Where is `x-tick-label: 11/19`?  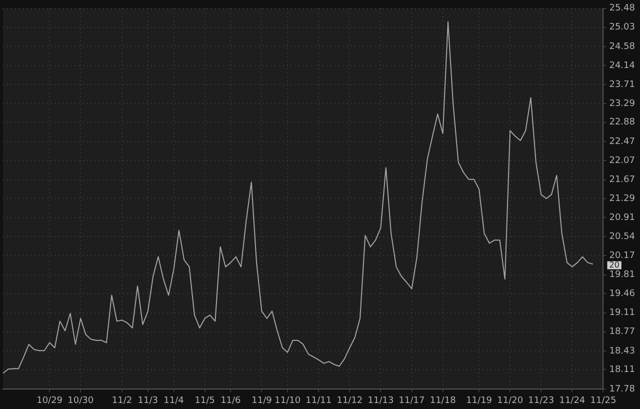 x-tick-label: 11/19 is located at coordinates (479, 401).